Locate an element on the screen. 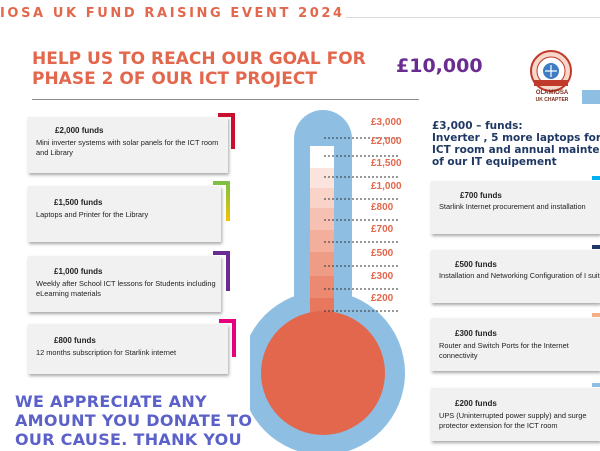  funding-card-title: £300 funds is located at coordinates (476, 333).